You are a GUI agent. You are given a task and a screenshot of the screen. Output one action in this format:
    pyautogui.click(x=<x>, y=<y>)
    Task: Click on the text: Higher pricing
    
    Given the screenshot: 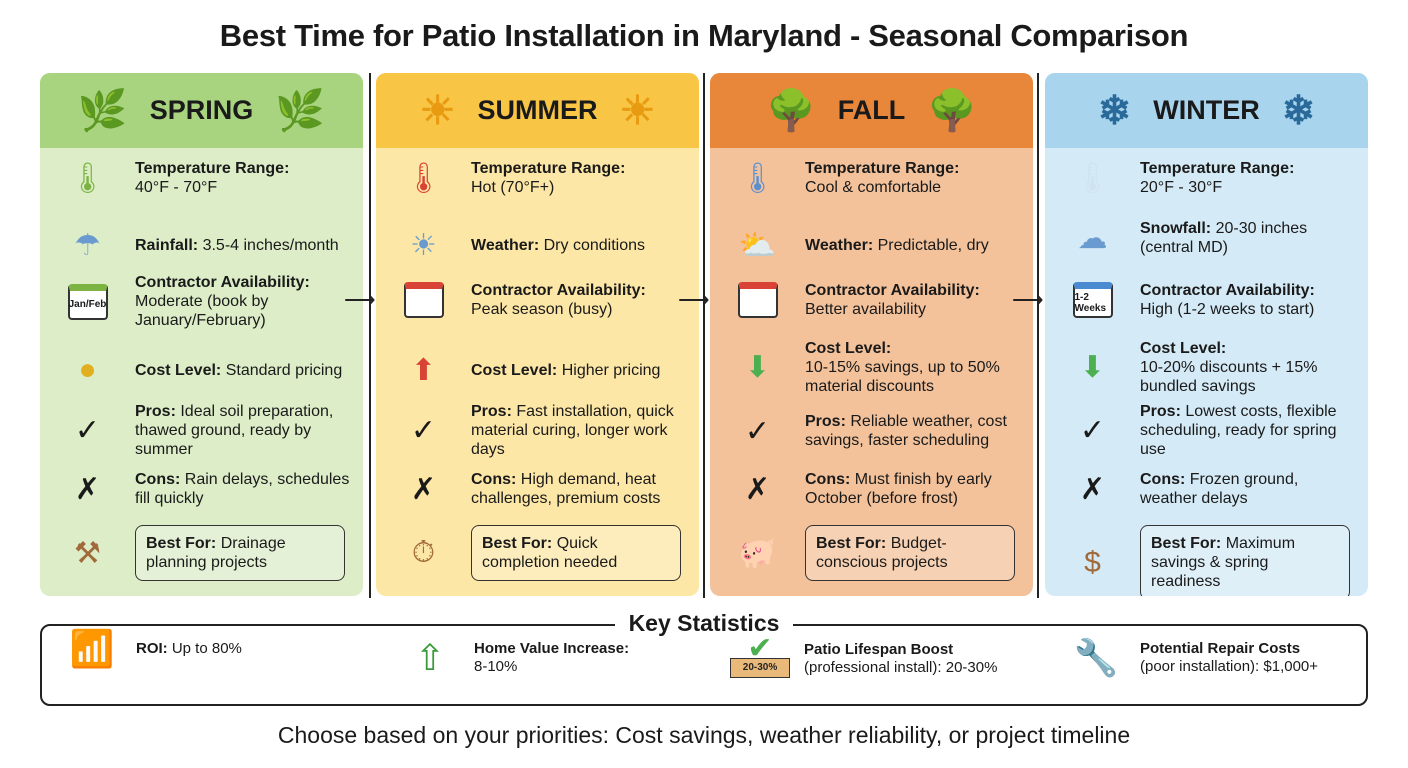 What is the action you would take?
    pyautogui.click(x=611, y=370)
    